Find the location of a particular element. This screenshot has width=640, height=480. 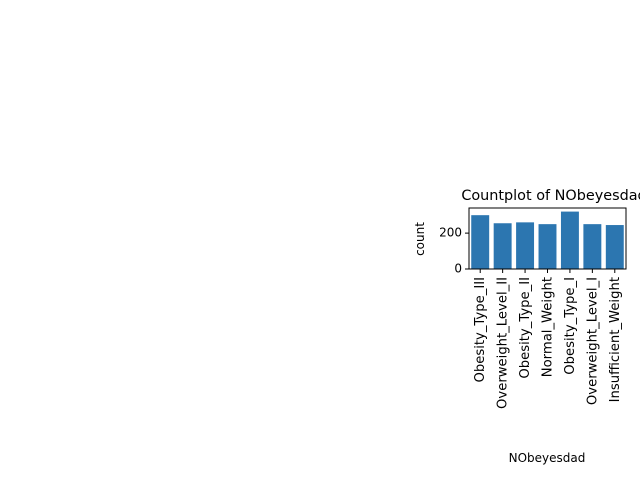

bar-normal-weight is located at coordinates (547, 246).